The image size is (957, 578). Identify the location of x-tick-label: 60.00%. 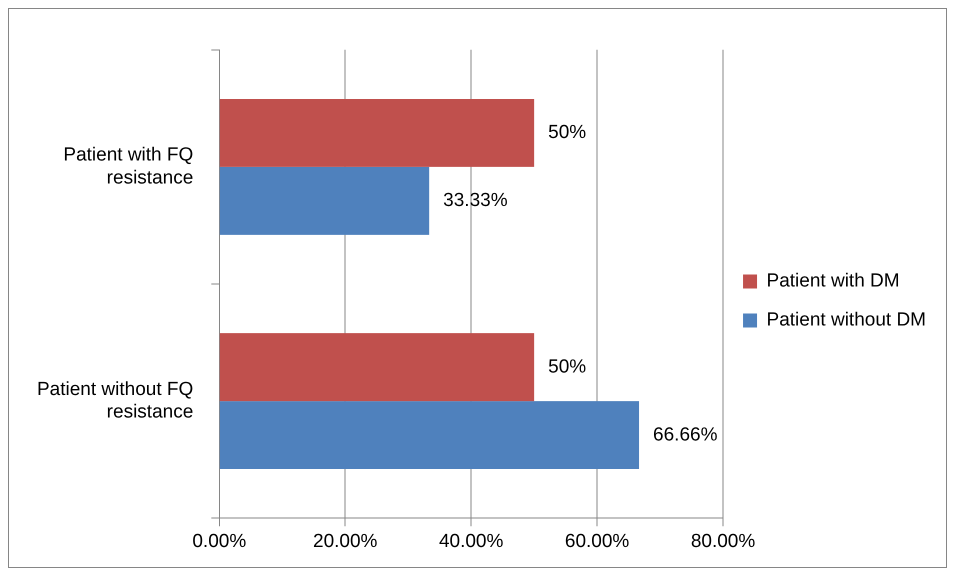
(597, 541).